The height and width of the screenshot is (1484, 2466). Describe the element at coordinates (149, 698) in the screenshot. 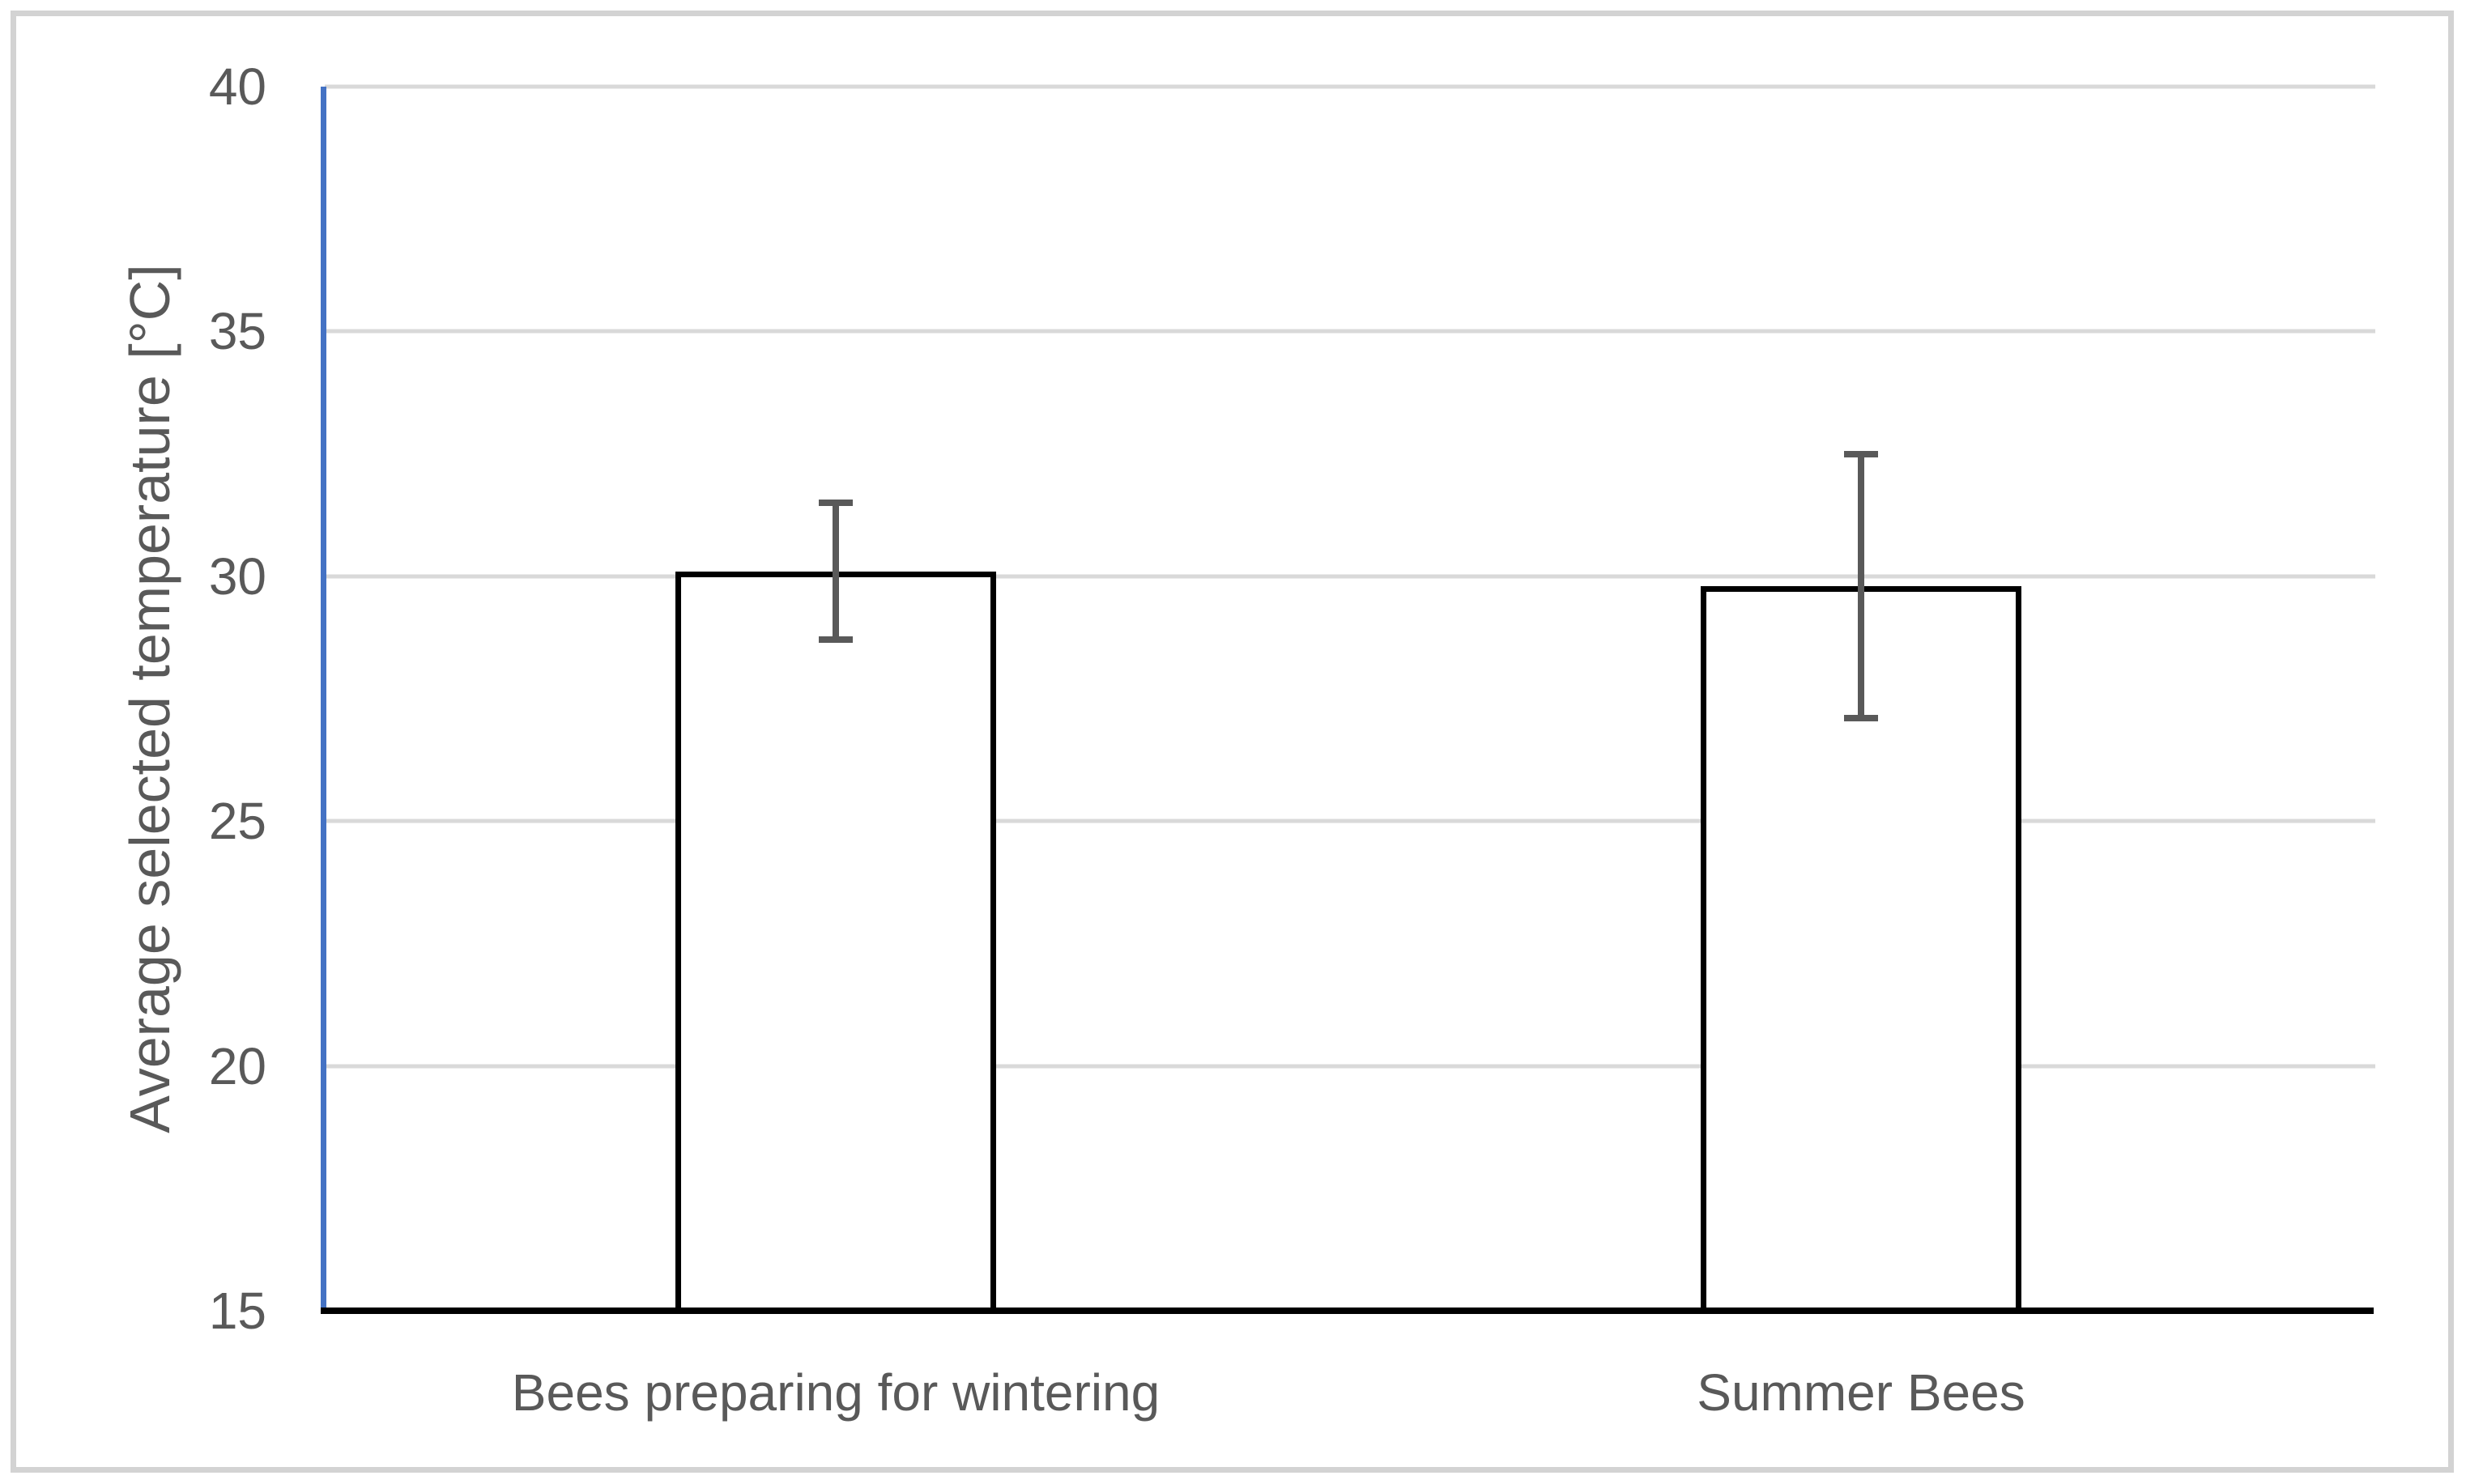

I see `y-axis-title: Average selected temperature [°C]` at that location.